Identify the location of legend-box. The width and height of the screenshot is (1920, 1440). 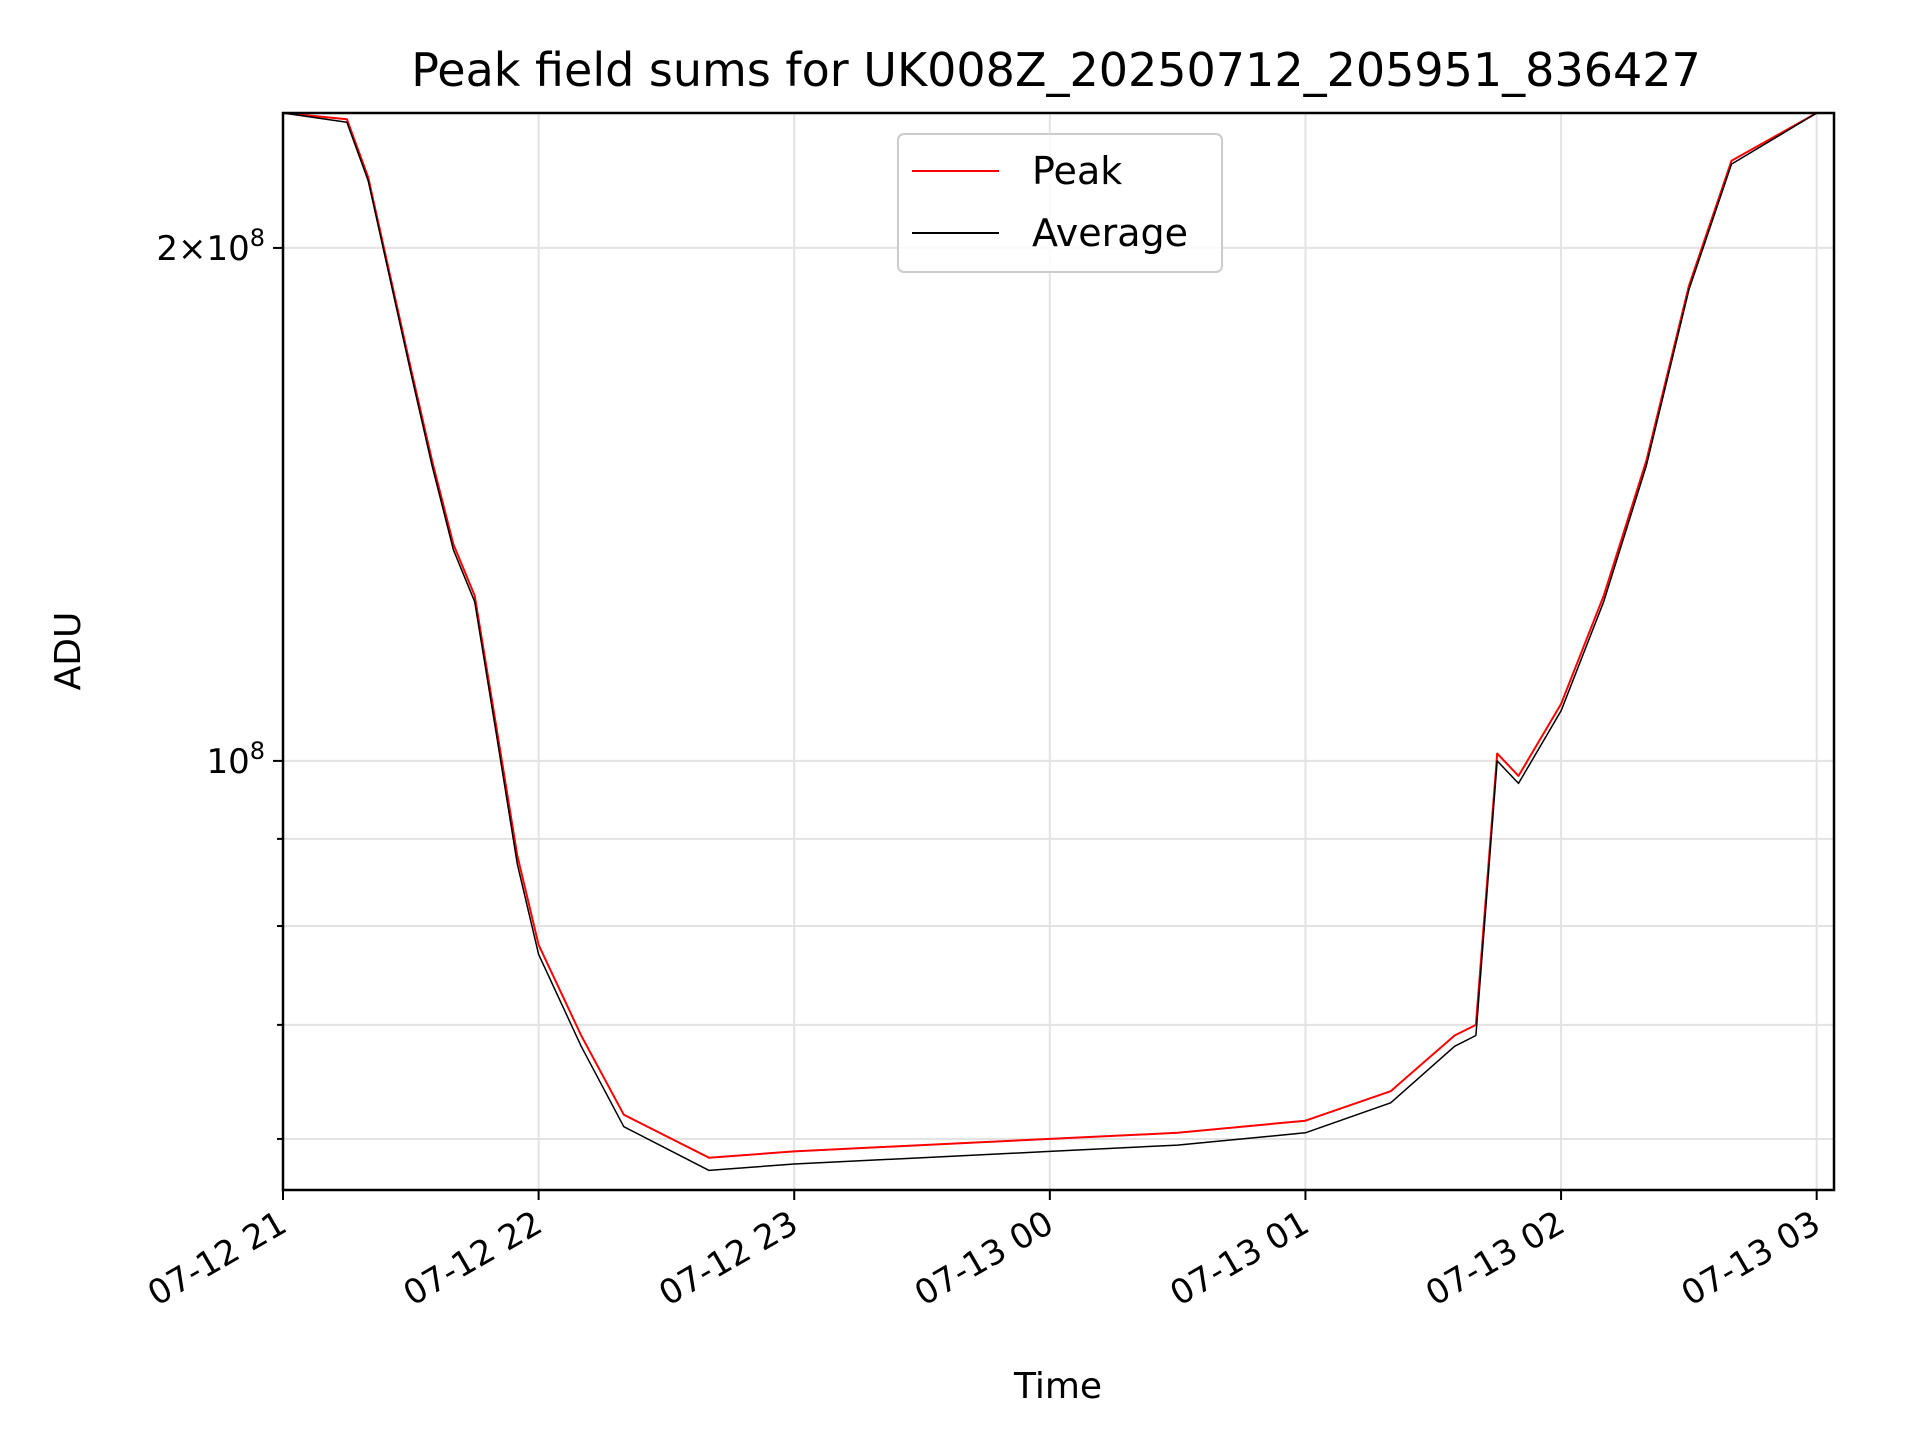
(1060, 203).